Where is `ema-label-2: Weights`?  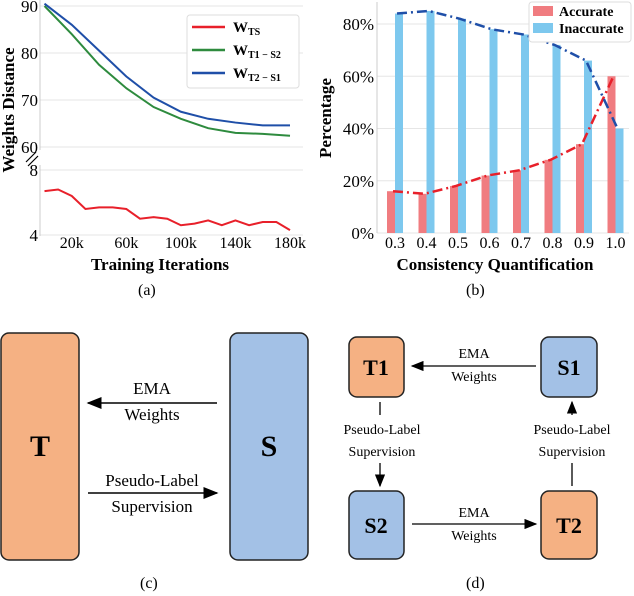
ema-label-2: Weights is located at coordinates (151, 414).